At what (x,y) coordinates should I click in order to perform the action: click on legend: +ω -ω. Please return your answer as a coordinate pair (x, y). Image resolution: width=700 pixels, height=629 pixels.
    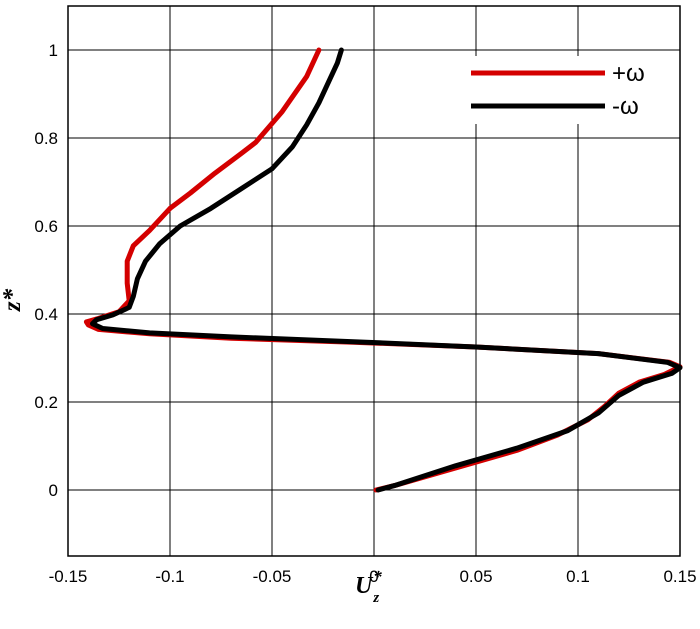
    Looking at the image, I should click on (564, 90).